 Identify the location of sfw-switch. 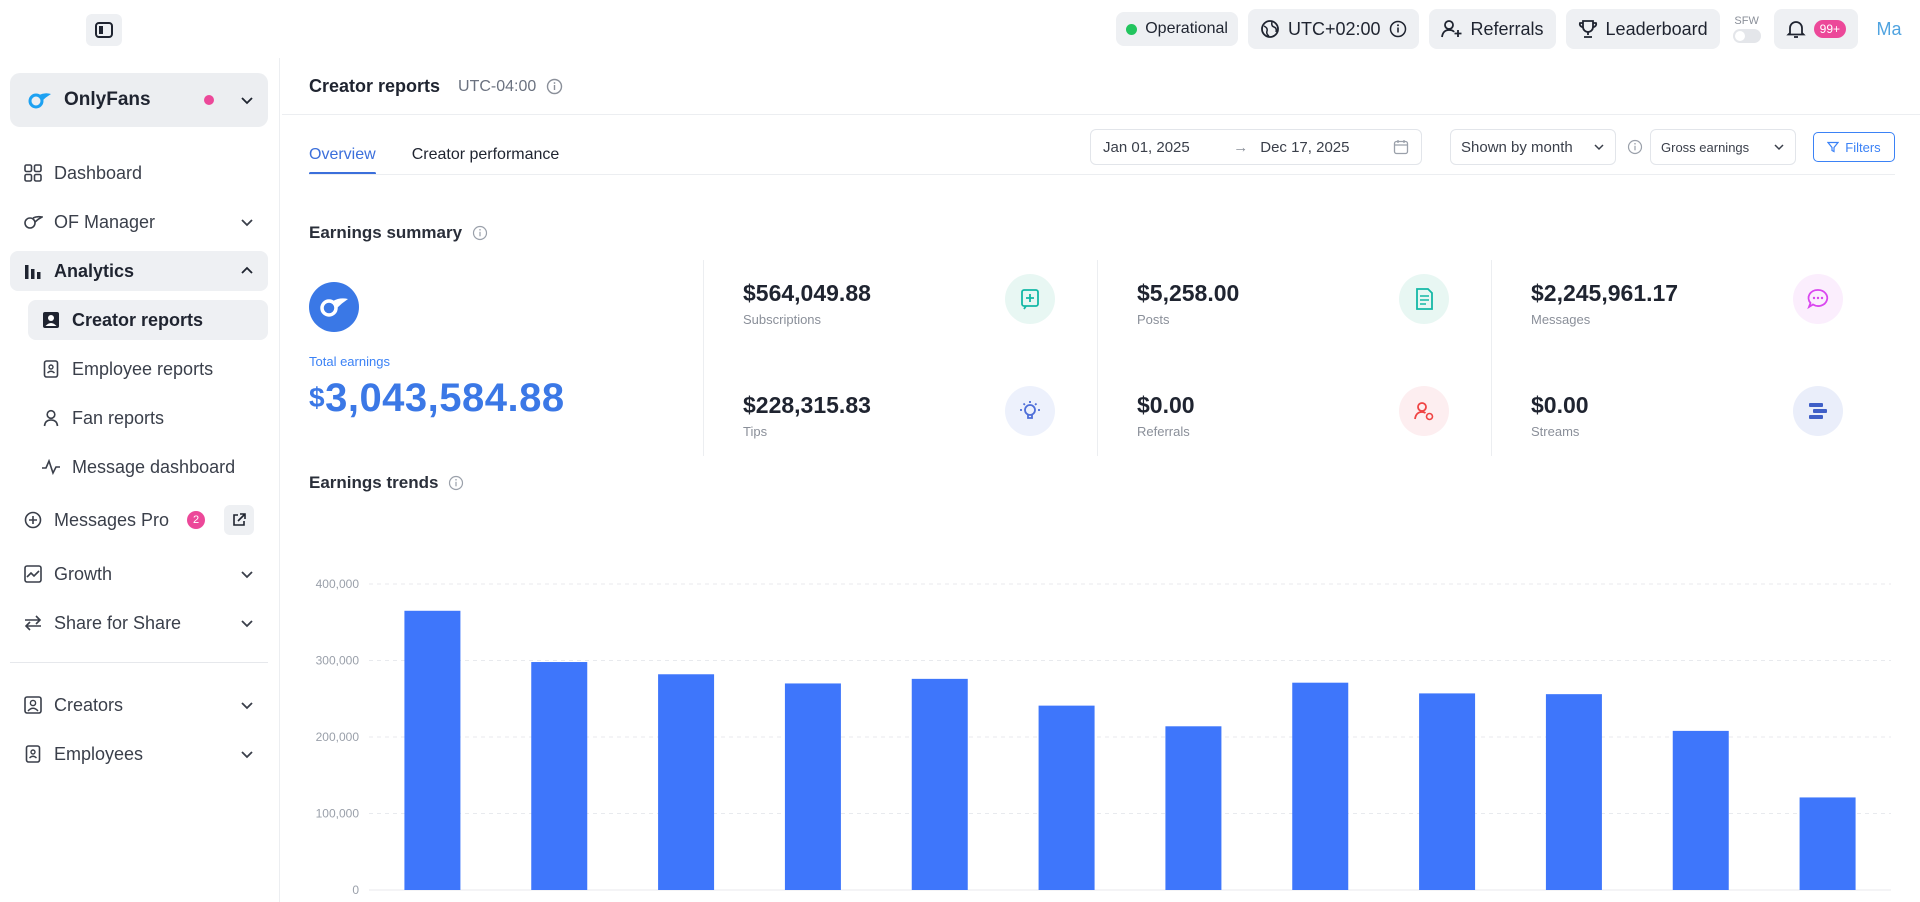
(1746, 36).